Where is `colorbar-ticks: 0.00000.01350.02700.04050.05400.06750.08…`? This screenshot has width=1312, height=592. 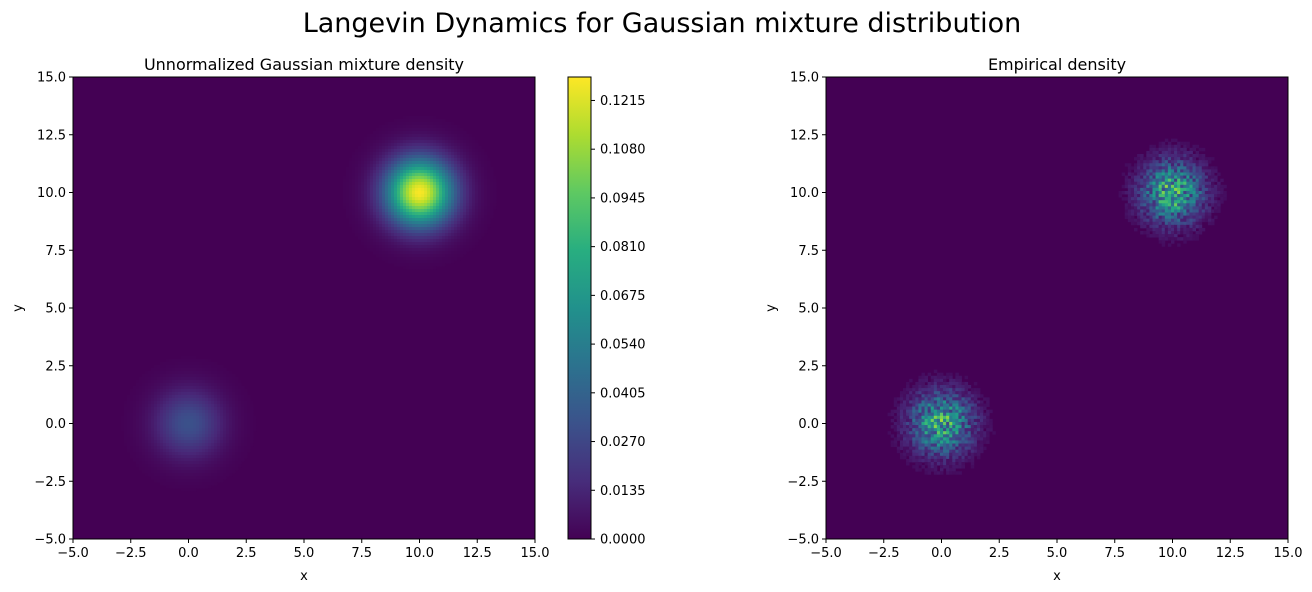
colorbar-ticks: 0.00000.01350.02700.04050.05400.06750.08… is located at coordinates (618, 321).